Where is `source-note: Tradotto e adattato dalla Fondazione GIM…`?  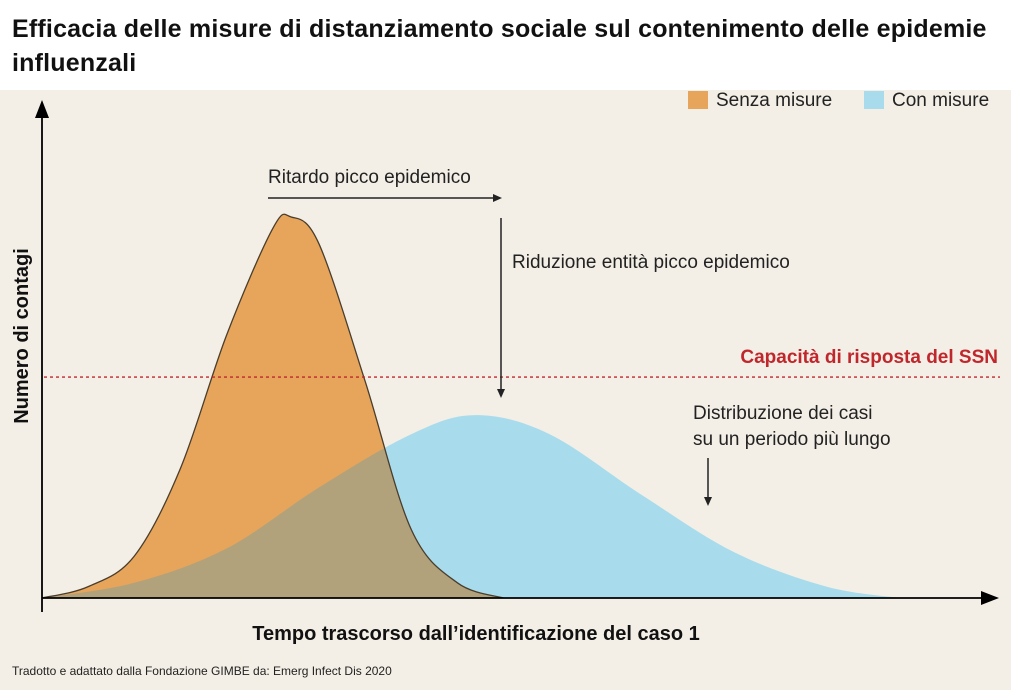
source-note: Tradotto e adattato dalla Fondazione GIM… is located at coordinates (202, 671).